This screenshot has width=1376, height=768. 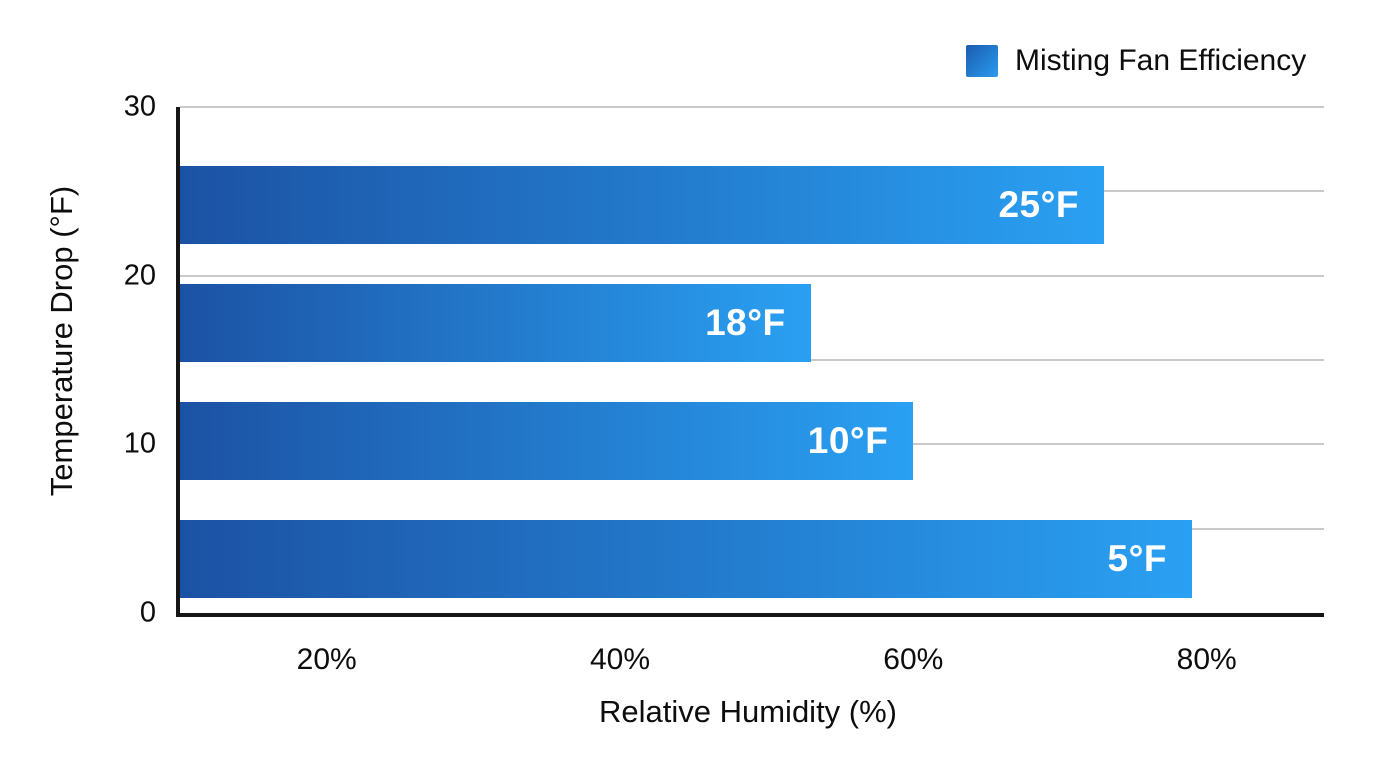 I want to click on legend: Misting Fan Efficiency, so click(x=1136, y=61).